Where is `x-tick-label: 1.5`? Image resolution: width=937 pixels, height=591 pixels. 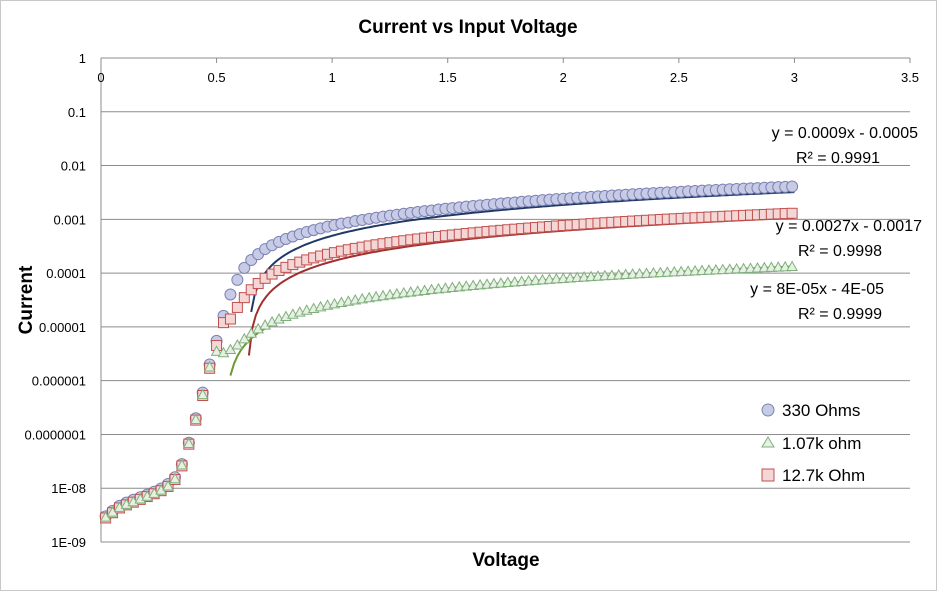 x-tick-label: 1.5 is located at coordinates (448, 77).